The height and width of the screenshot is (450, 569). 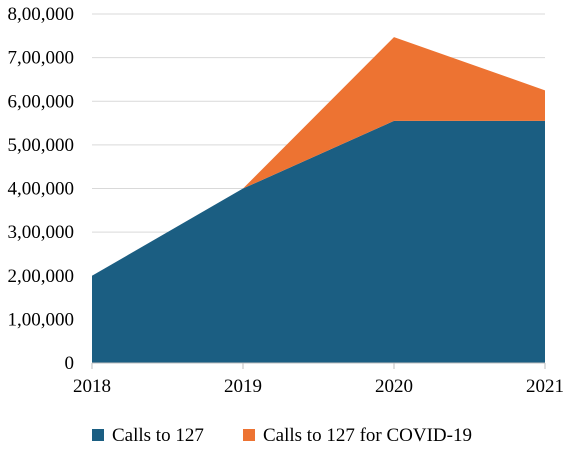 I want to click on legend: Calls to 127 Calls to 127 for COVID-19, so click(x=282, y=435).